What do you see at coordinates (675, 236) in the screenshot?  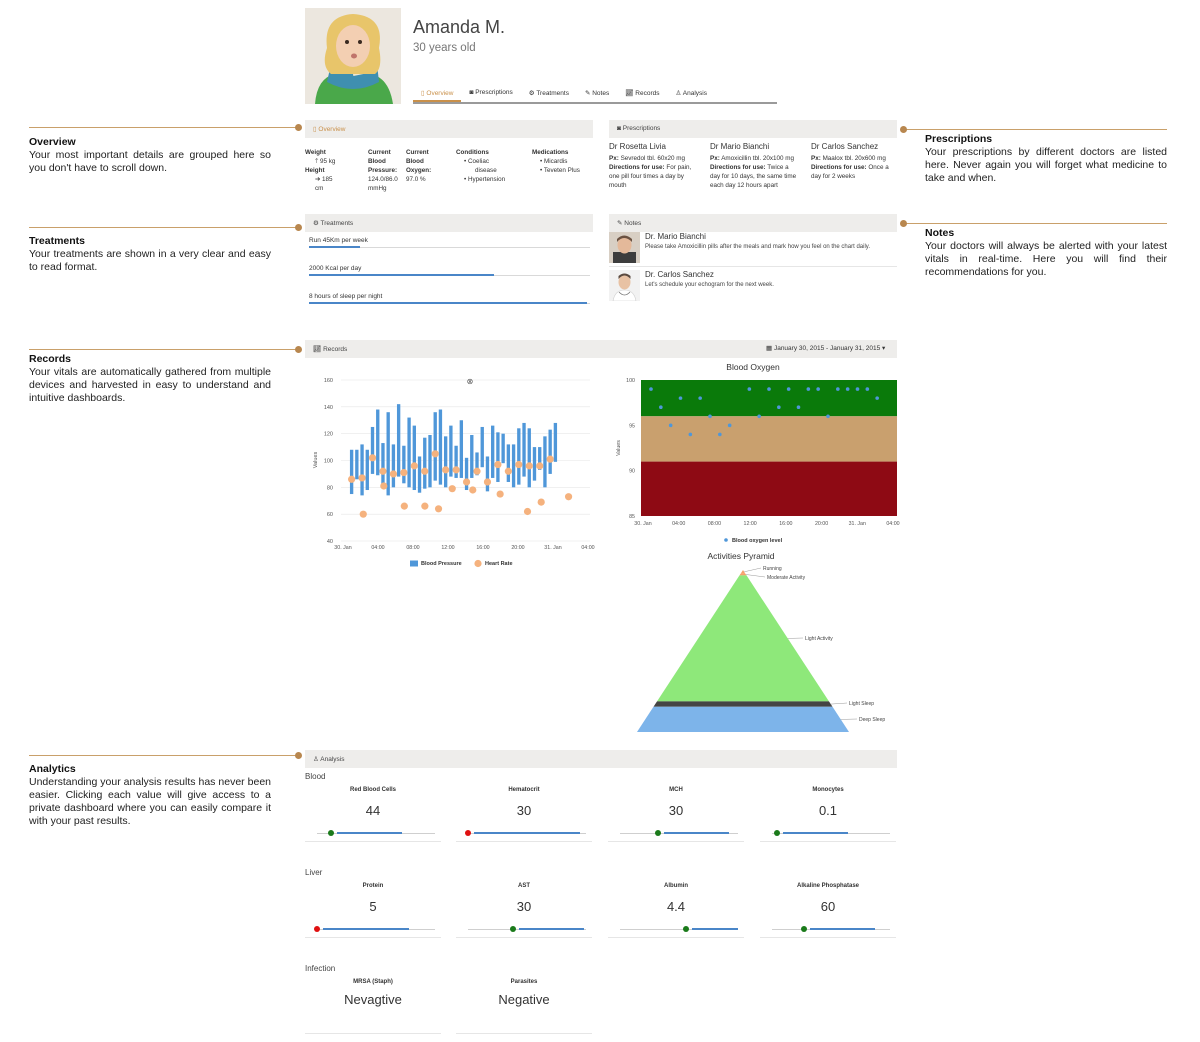 I see `note-doctor: Dr. Mario Bianchi` at bounding box center [675, 236].